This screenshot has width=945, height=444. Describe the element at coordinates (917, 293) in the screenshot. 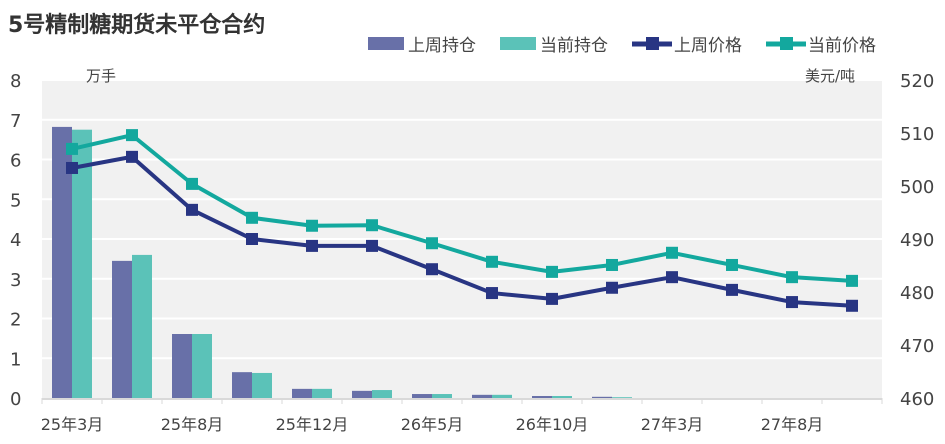

I see `right-tick-label: 480` at that location.